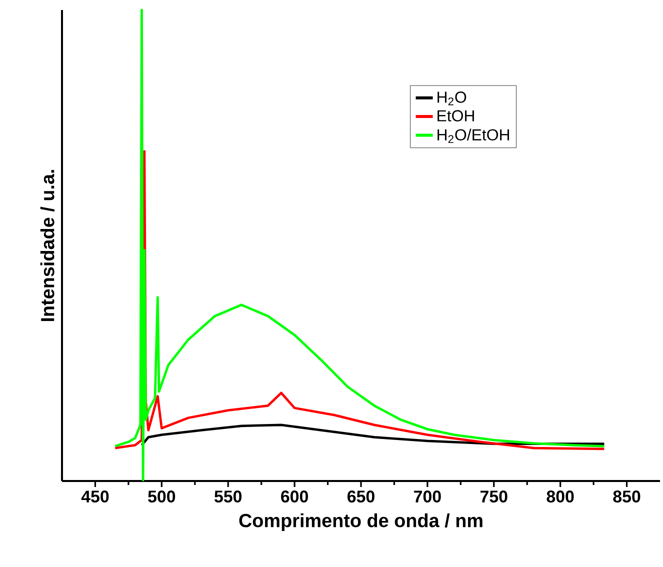 The height and width of the screenshot is (567, 663). I want to click on x-tick-label: 450, so click(95, 496).